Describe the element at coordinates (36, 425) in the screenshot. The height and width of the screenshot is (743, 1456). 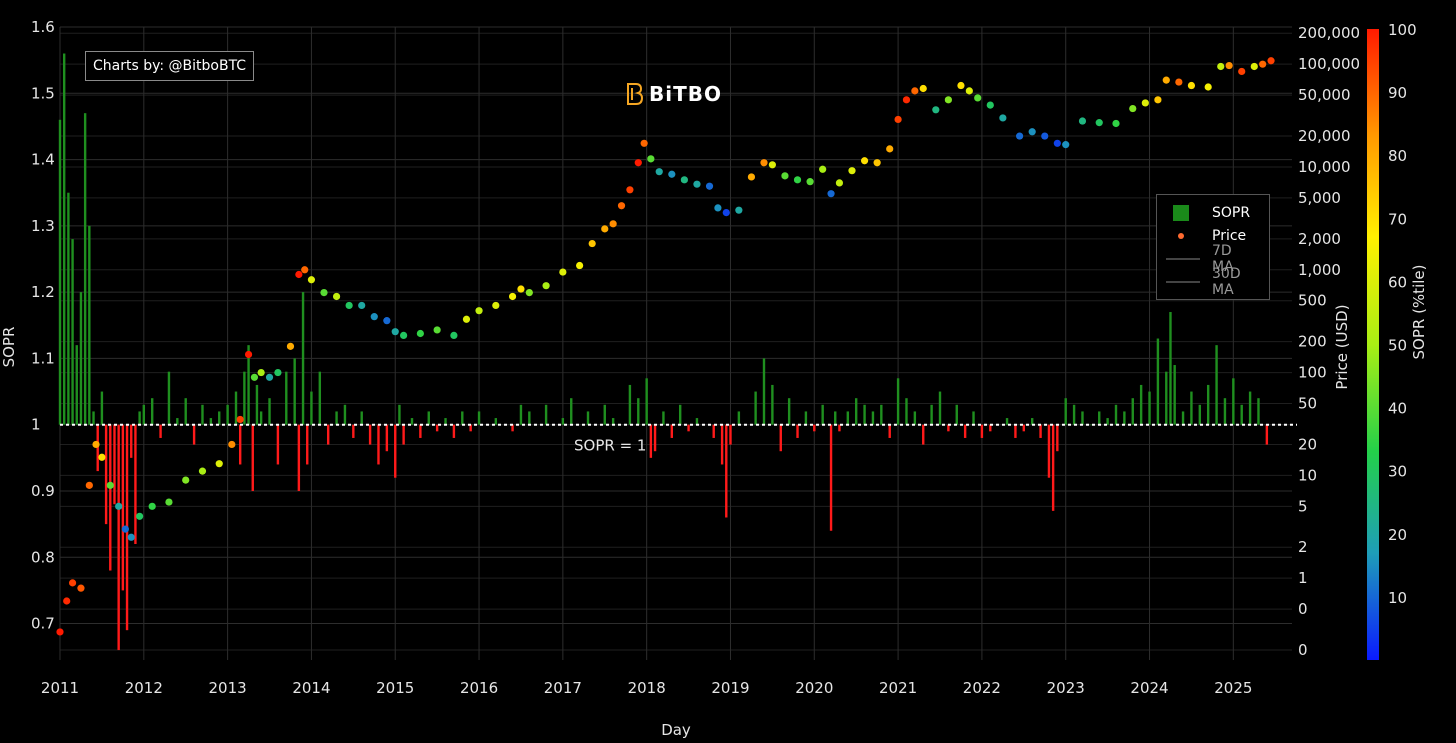
I see `y-tick-label: 1` at that location.